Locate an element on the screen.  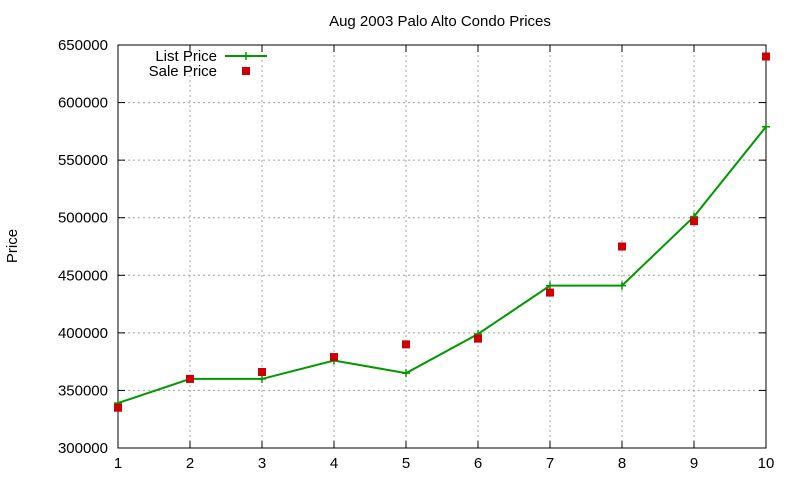
y-tick-label: 300000 is located at coordinates (83, 448).